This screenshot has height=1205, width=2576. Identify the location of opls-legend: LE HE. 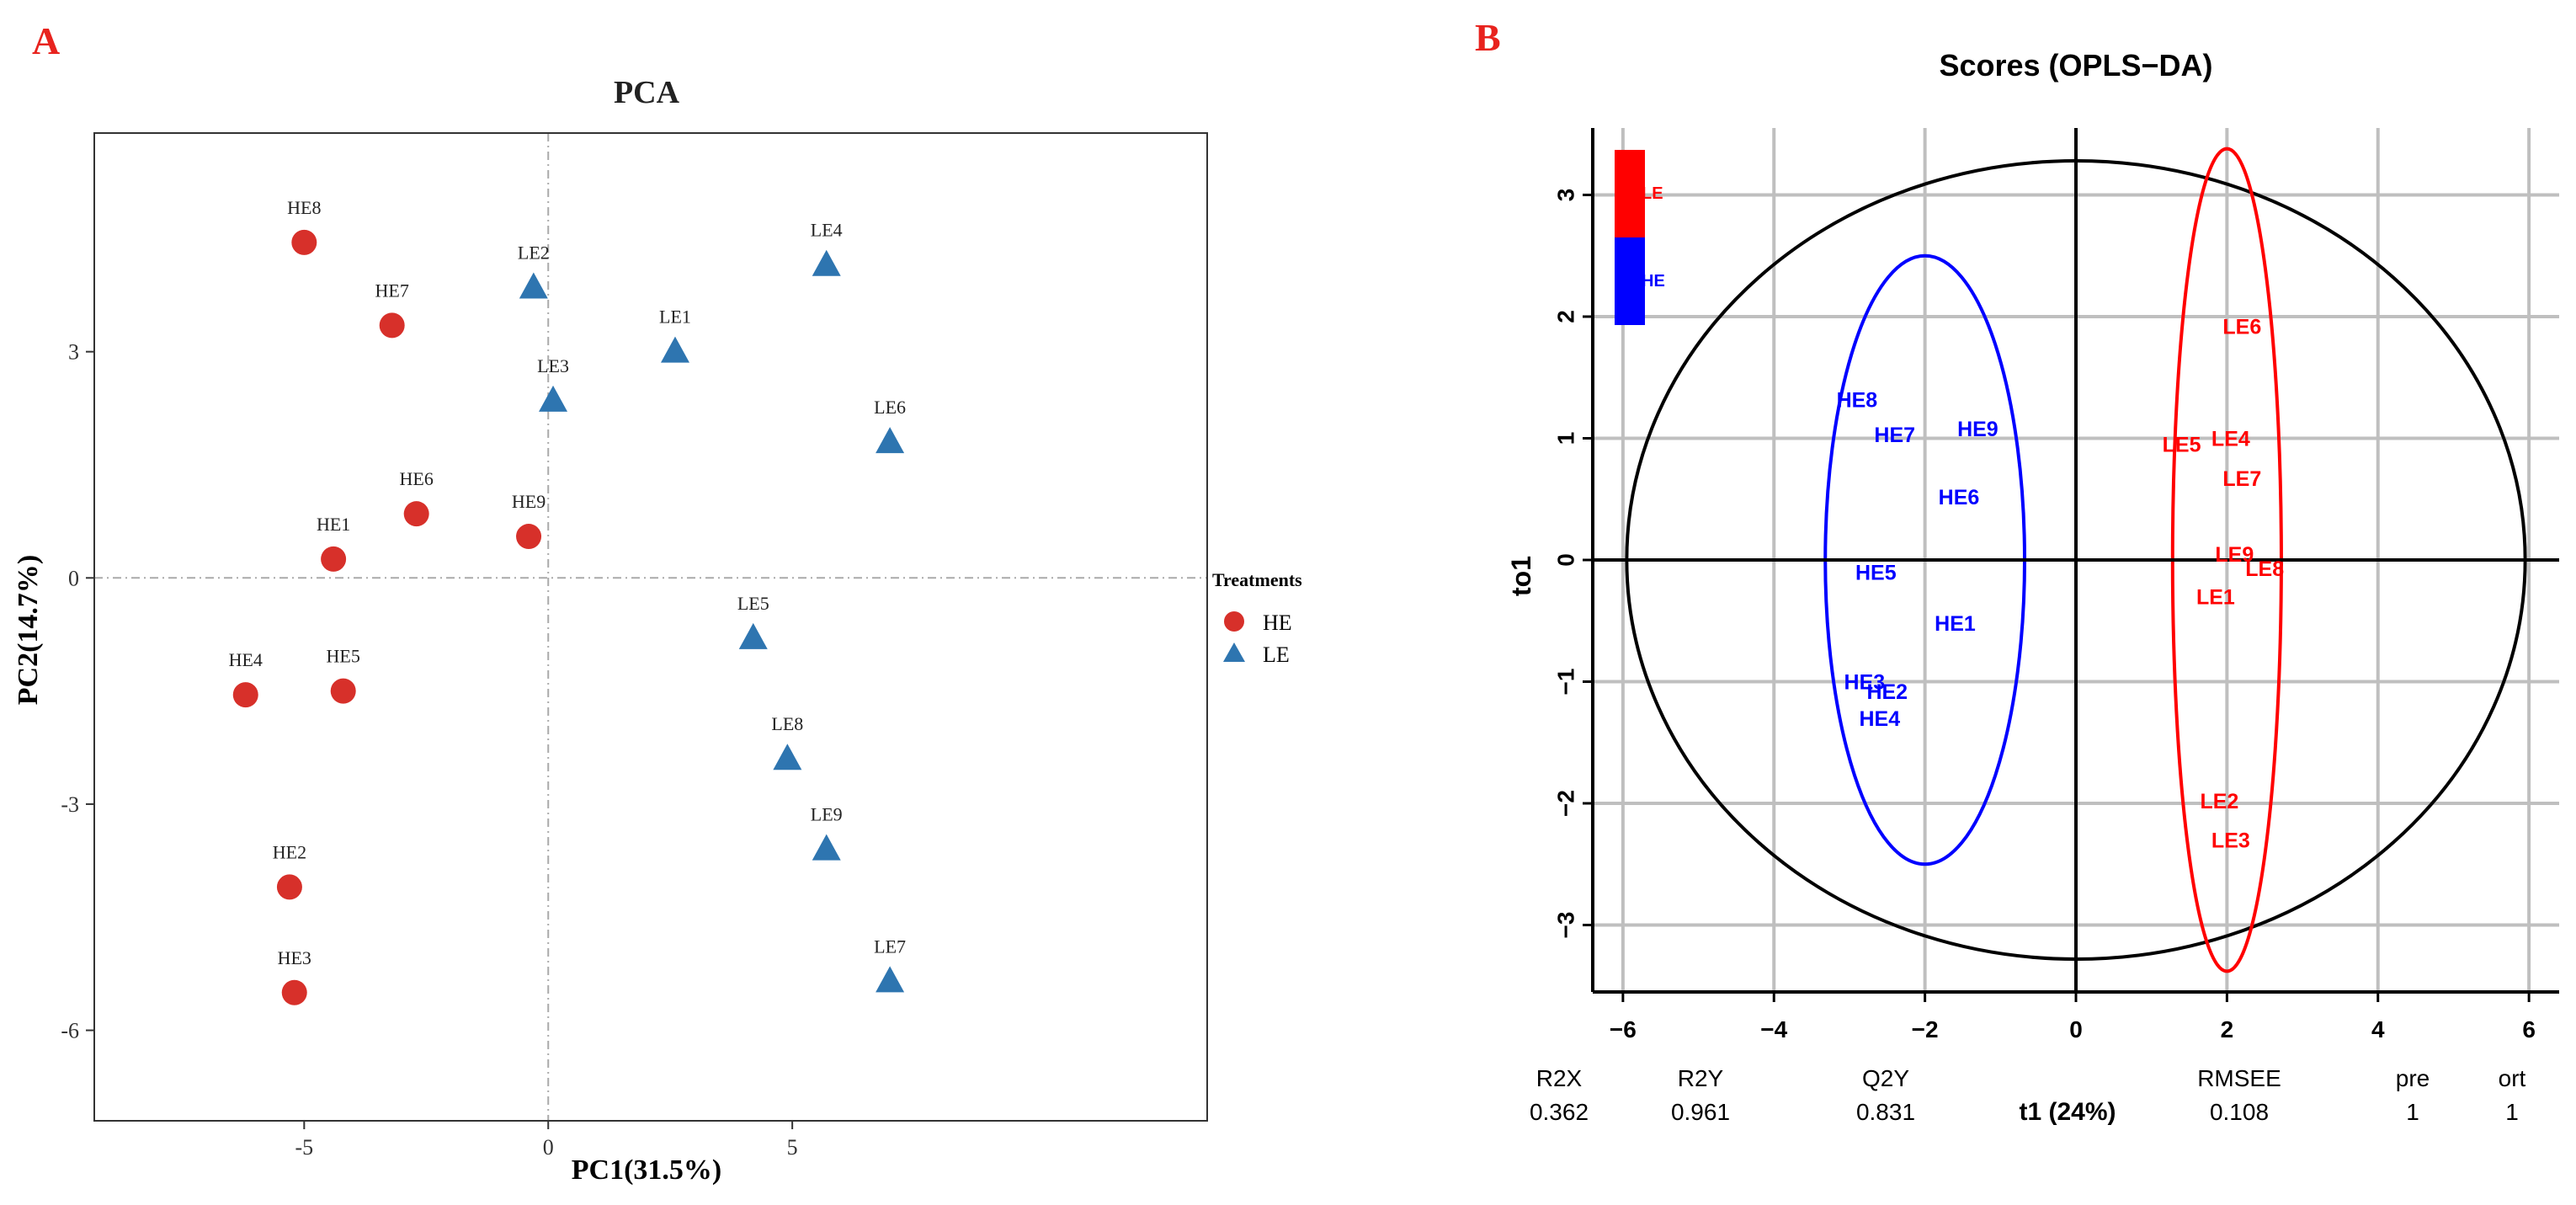
(1640, 237).